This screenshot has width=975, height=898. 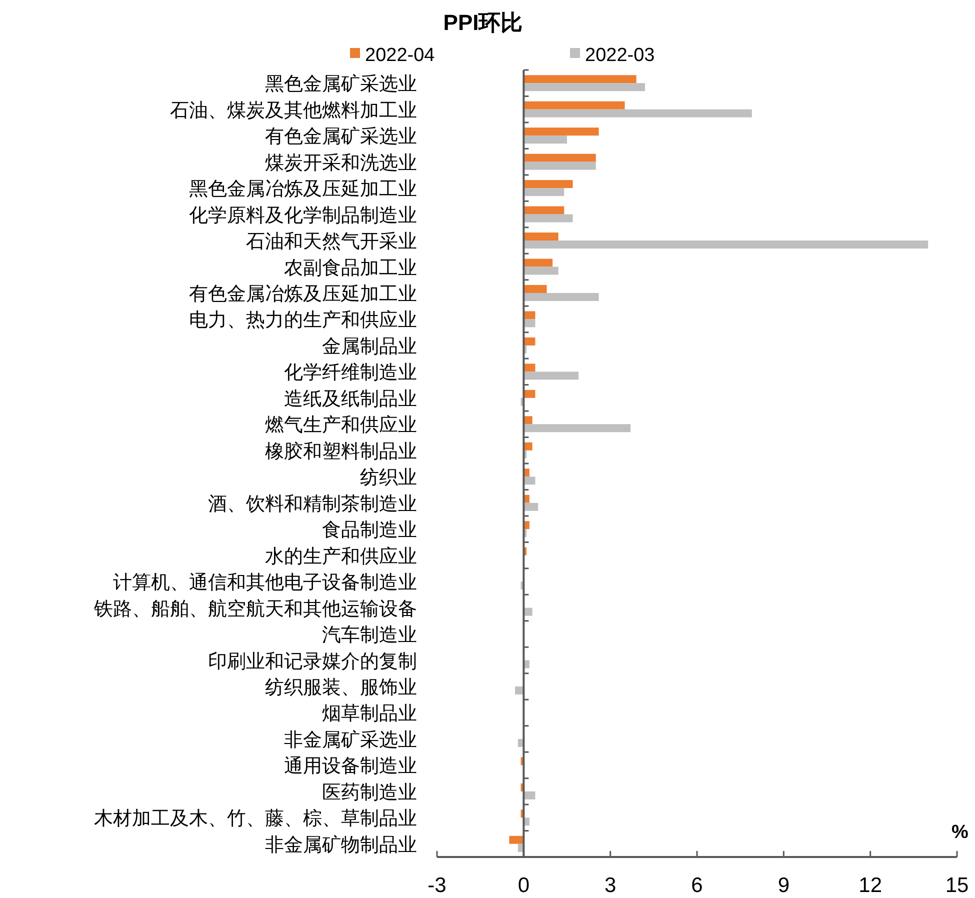 I want to click on y-tick-label: 水的生产和供应业, so click(x=341, y=556).